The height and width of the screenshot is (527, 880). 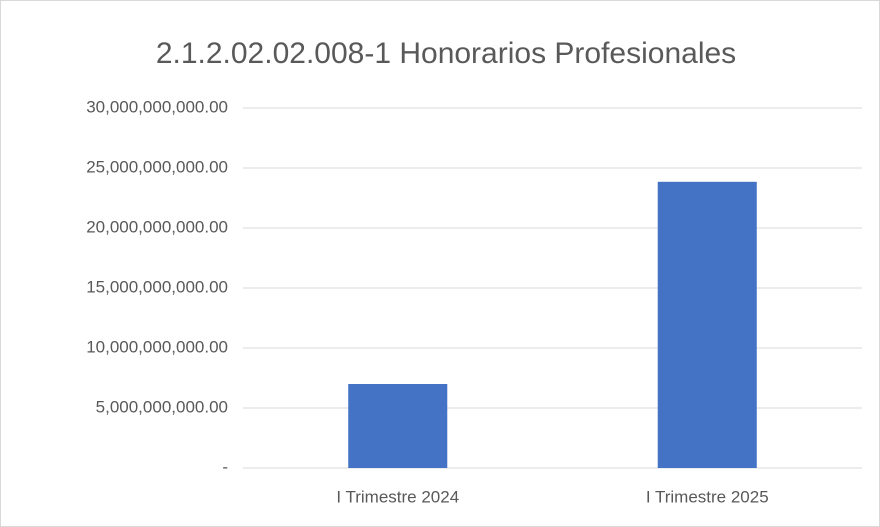 I want to click on y-tick-label: 30,000,000,000.00, so click(x=157, y=106).